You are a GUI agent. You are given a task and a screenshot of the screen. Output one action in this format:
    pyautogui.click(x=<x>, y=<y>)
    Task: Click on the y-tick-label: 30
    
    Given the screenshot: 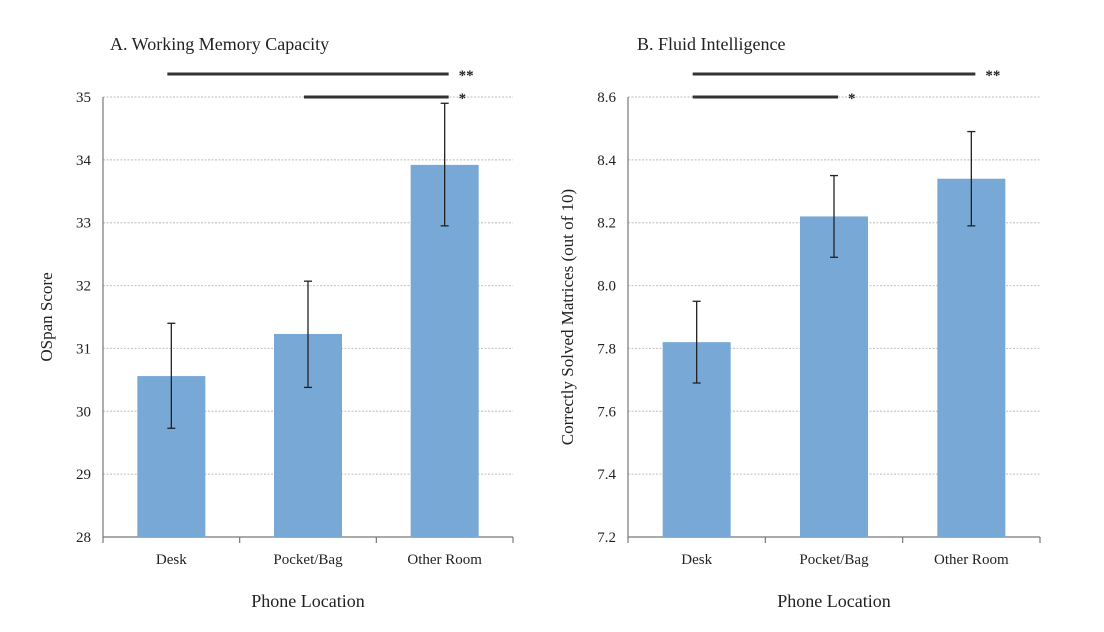 What is the action you would take?
    pyautogui.click(x=83, y=412)
    